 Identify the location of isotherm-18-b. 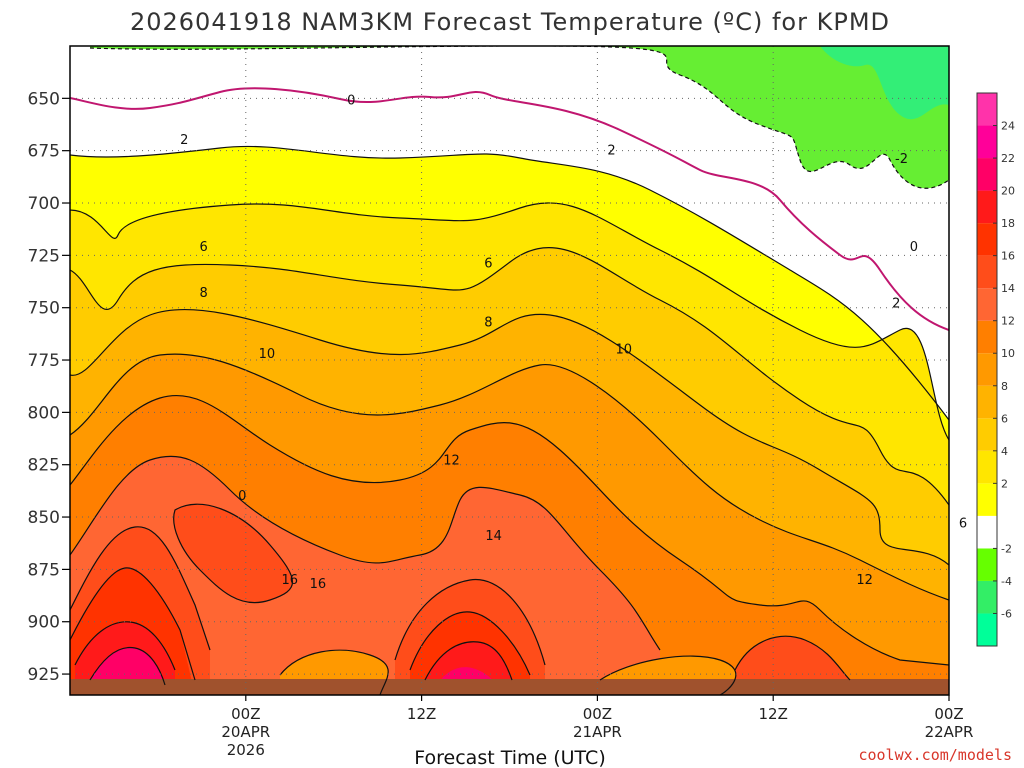
(470, 643).